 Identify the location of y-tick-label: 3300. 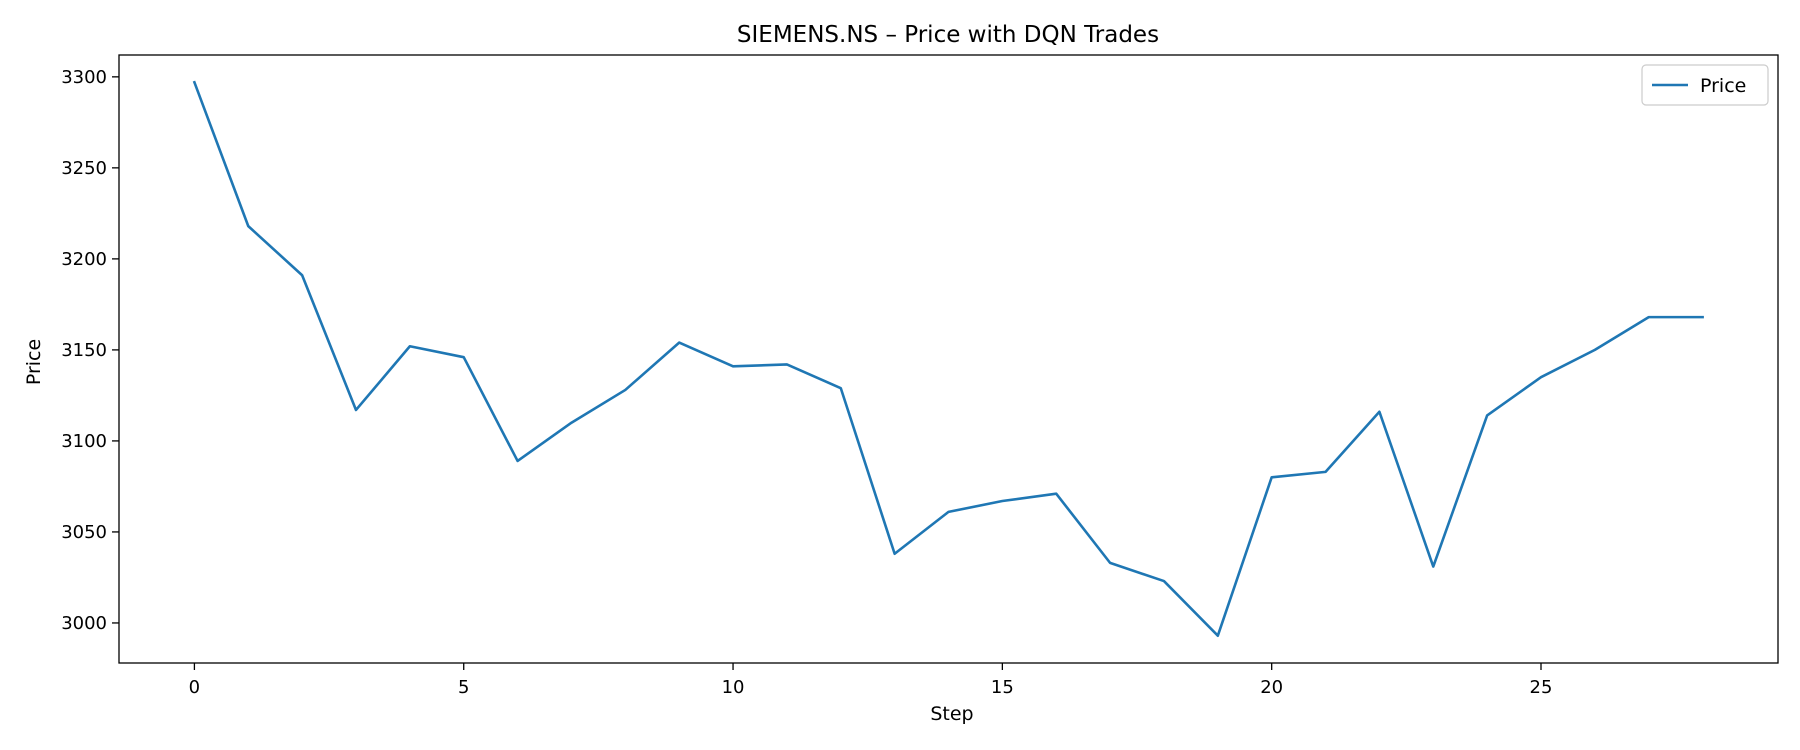
(84, 77).